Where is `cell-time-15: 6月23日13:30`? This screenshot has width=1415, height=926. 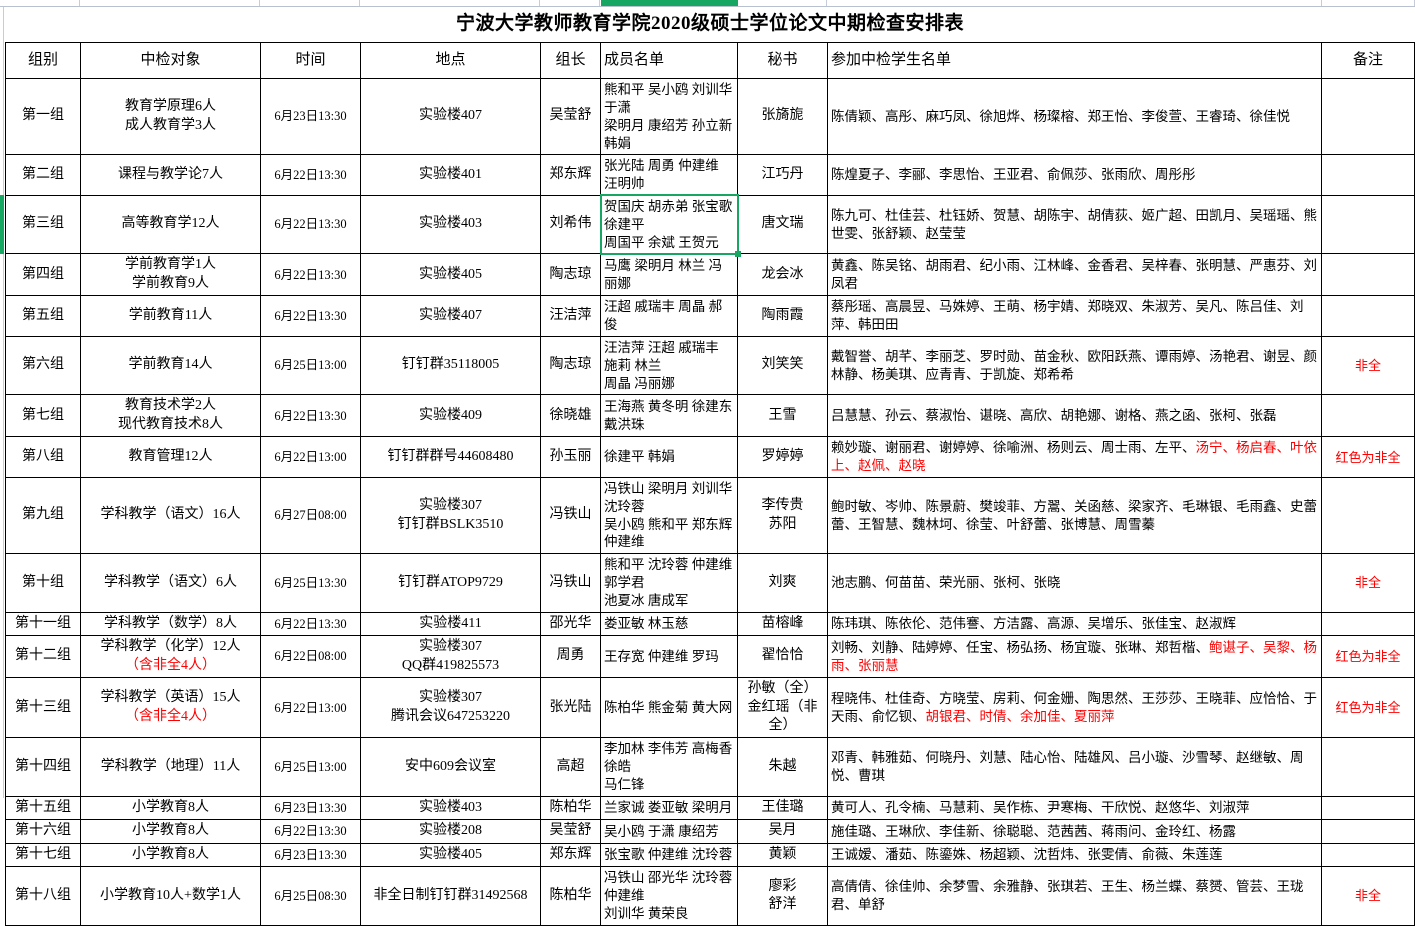
cell-time-15: 6月23日13:30 is located at coordinates (310, 808).